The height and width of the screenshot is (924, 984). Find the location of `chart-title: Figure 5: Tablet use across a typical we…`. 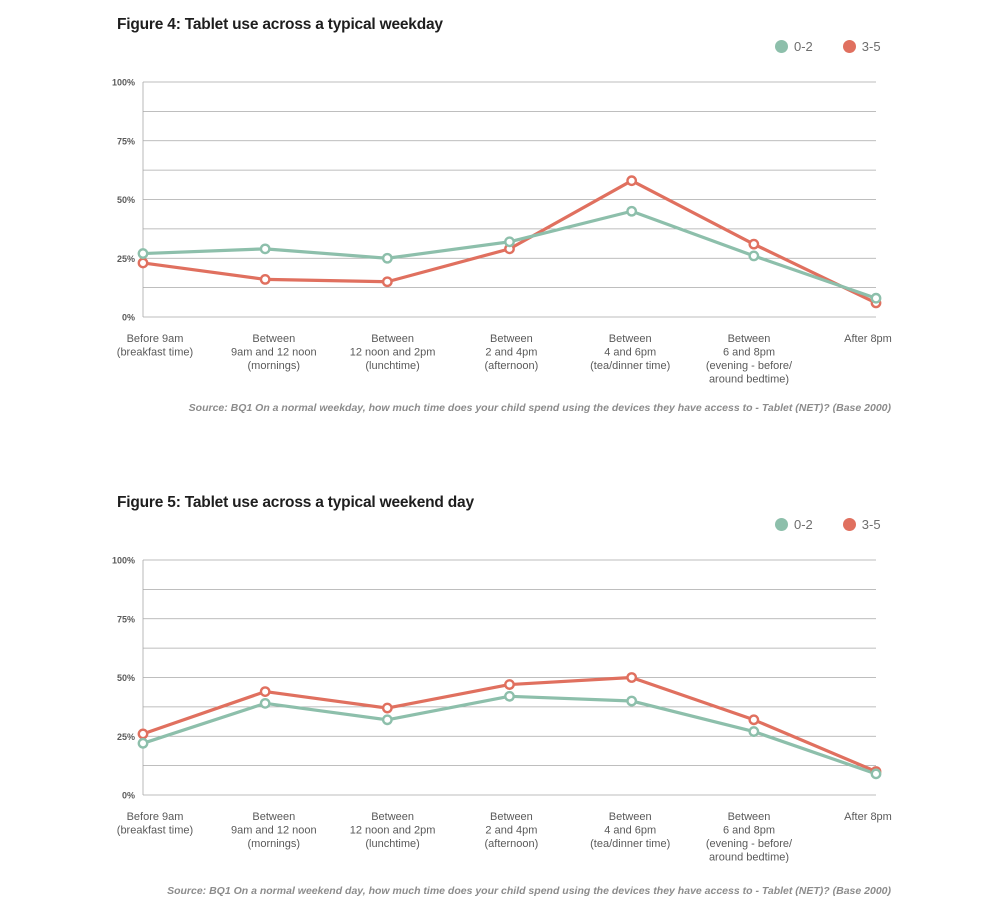

chart-title: Figure 5: Tablet use across a typical we… is located at coordinates (295, 502).